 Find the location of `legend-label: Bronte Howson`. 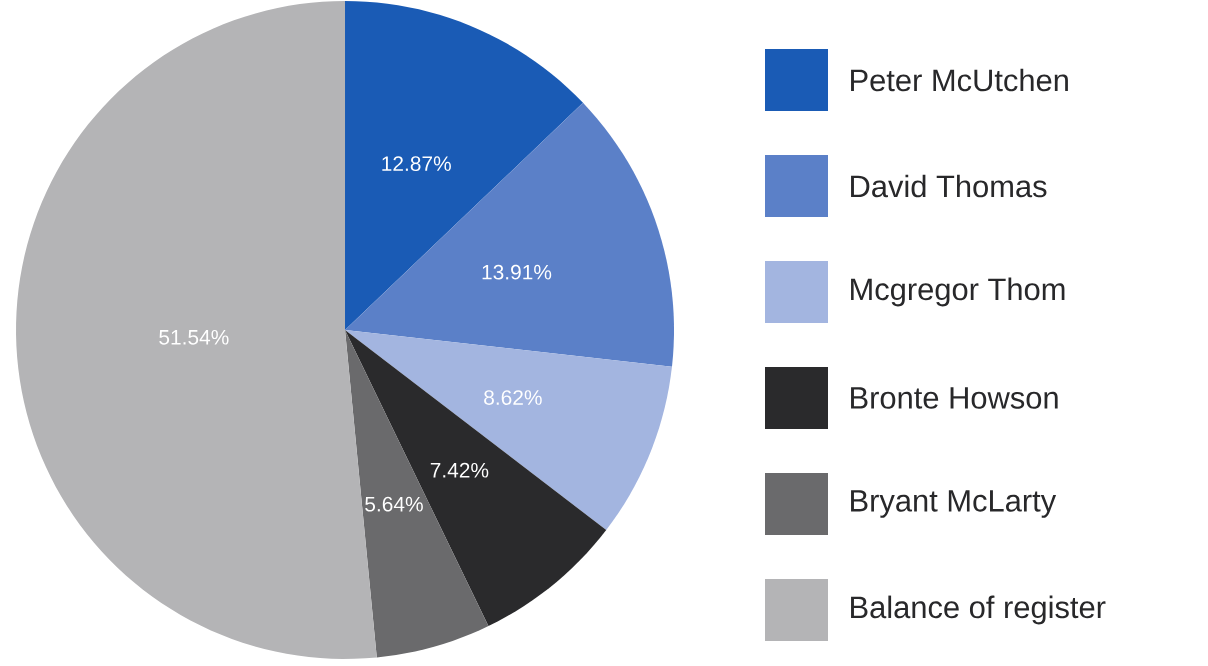

legend-label: Bronte Howson is located at coordinates (954, 398).